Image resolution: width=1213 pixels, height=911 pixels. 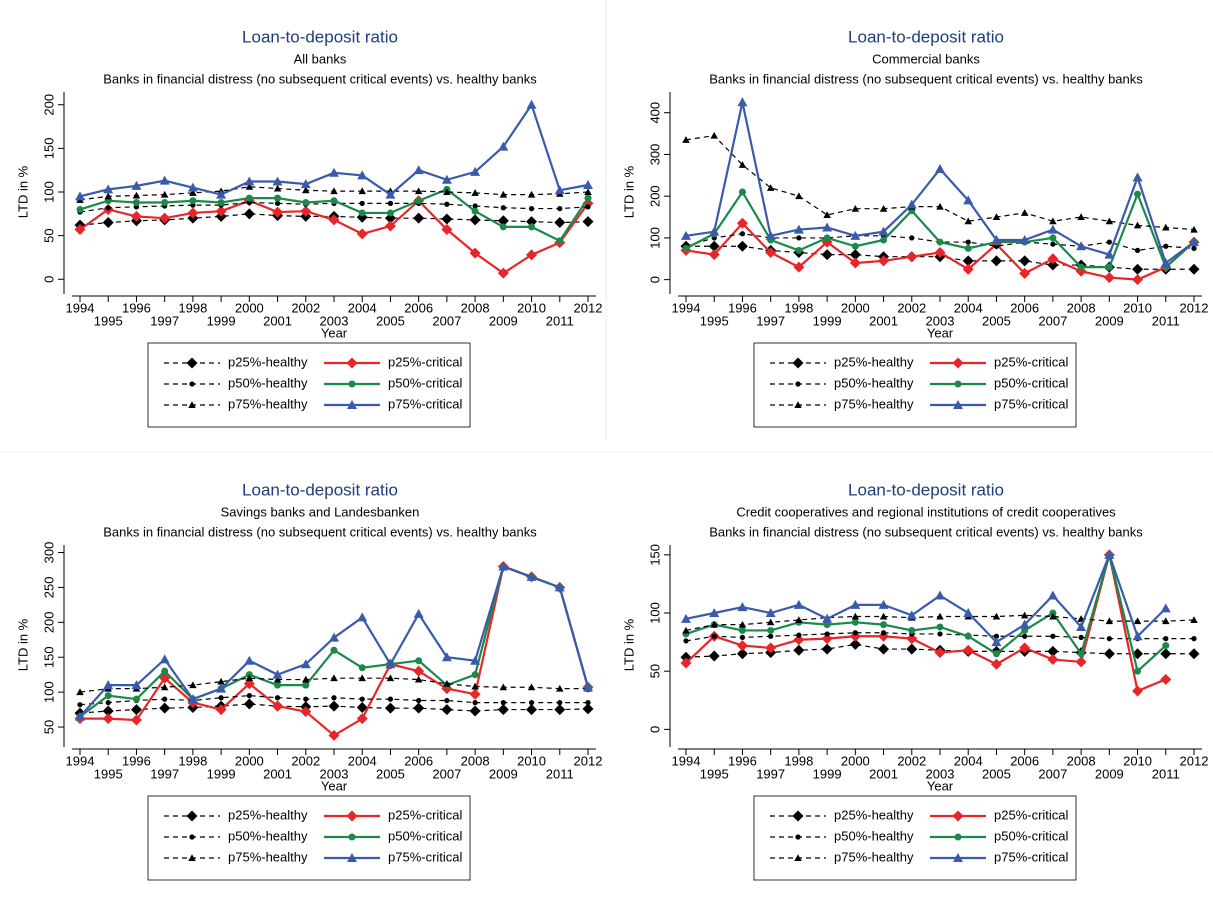 What do you see at coordinates (654, 238) in the screenshot?
I see `y-tick-label: 100` at bounding box center [654, 238].